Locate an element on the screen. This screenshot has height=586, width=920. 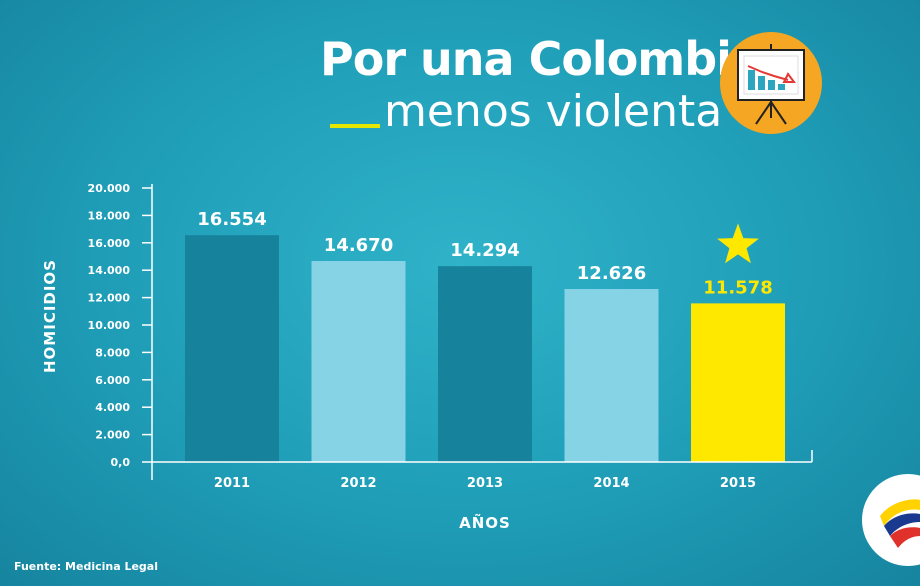
source-note: Fuente: Medicina Legal is located at coordinates (86, 566).